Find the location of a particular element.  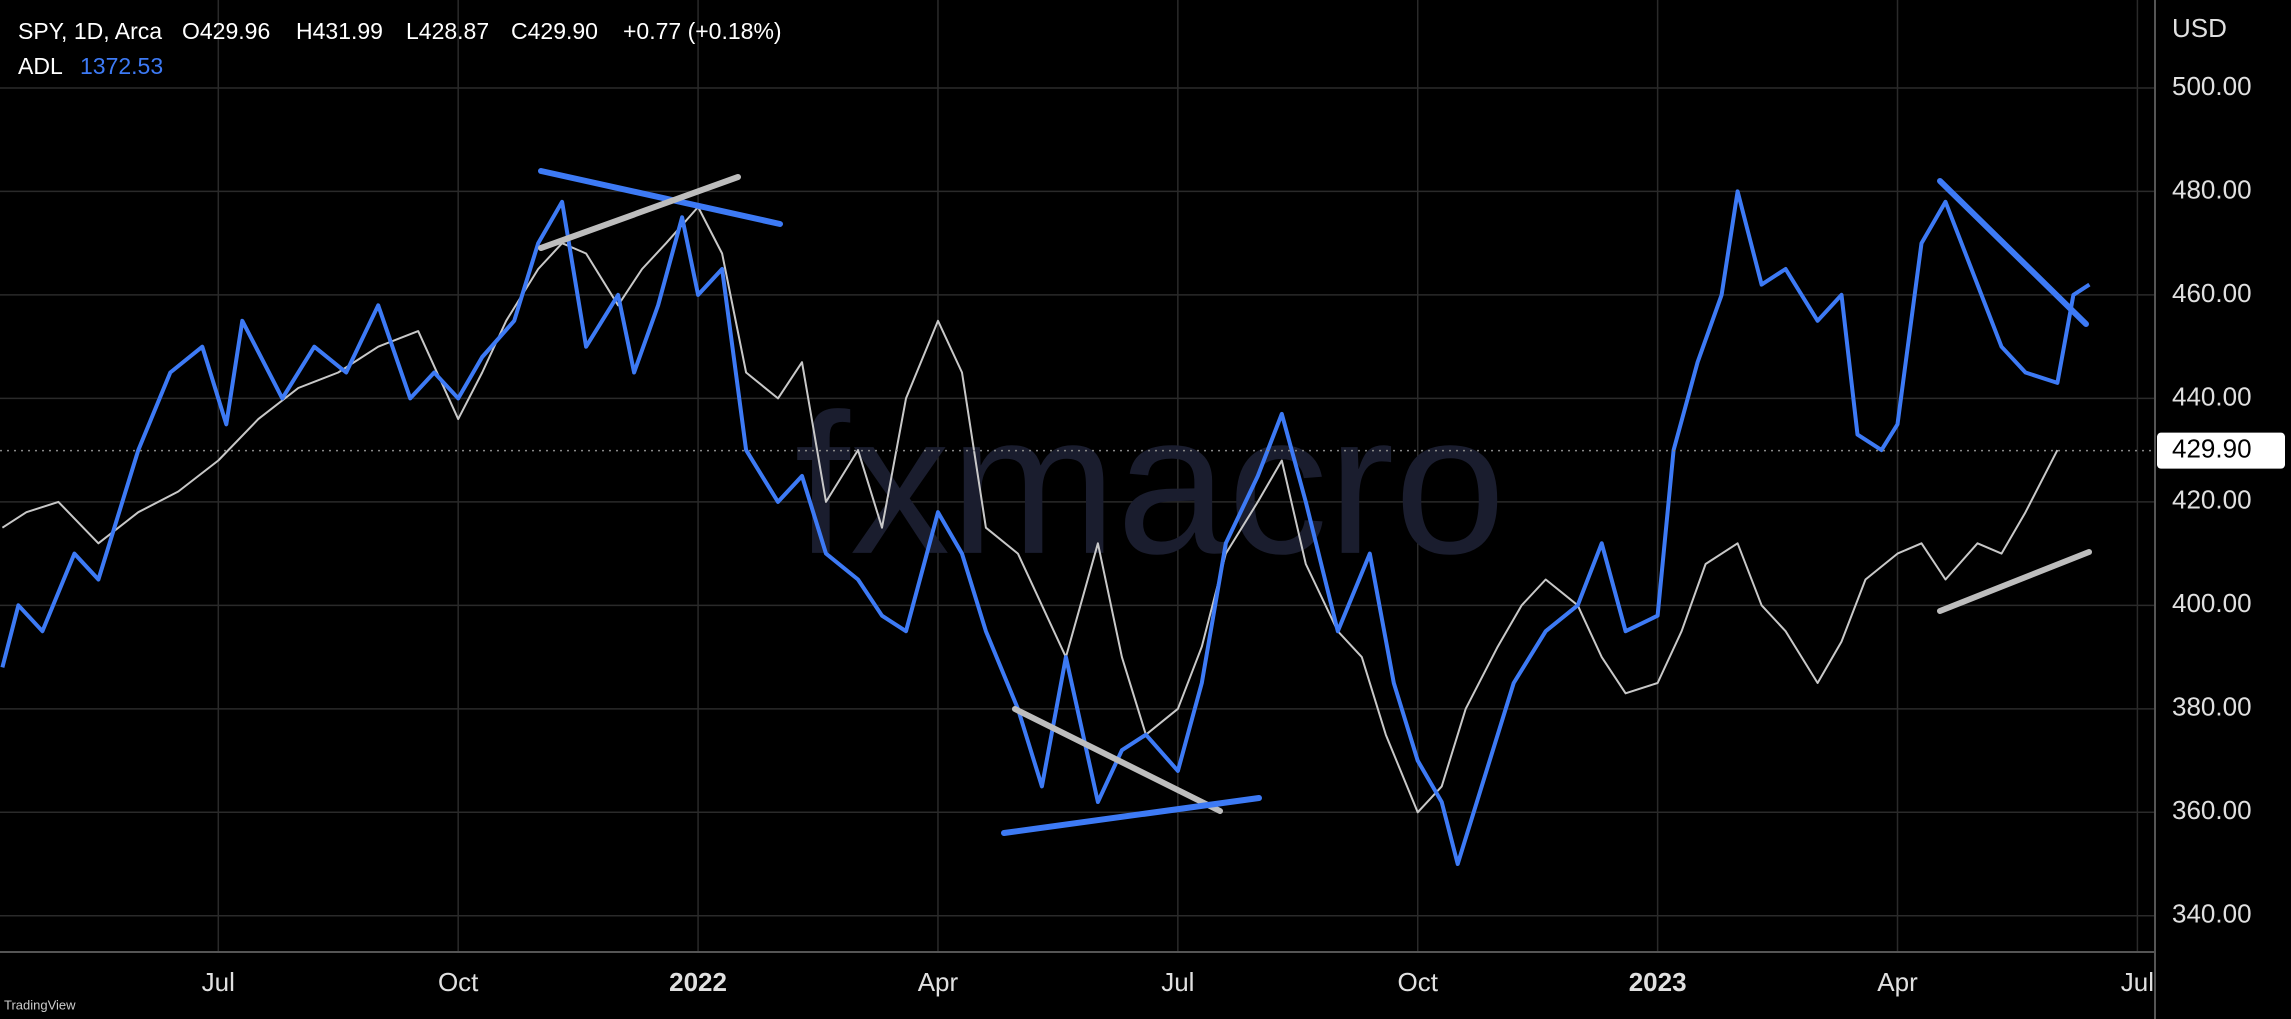

last-price-label: 429.90 is located at coordinates (2212, 449).